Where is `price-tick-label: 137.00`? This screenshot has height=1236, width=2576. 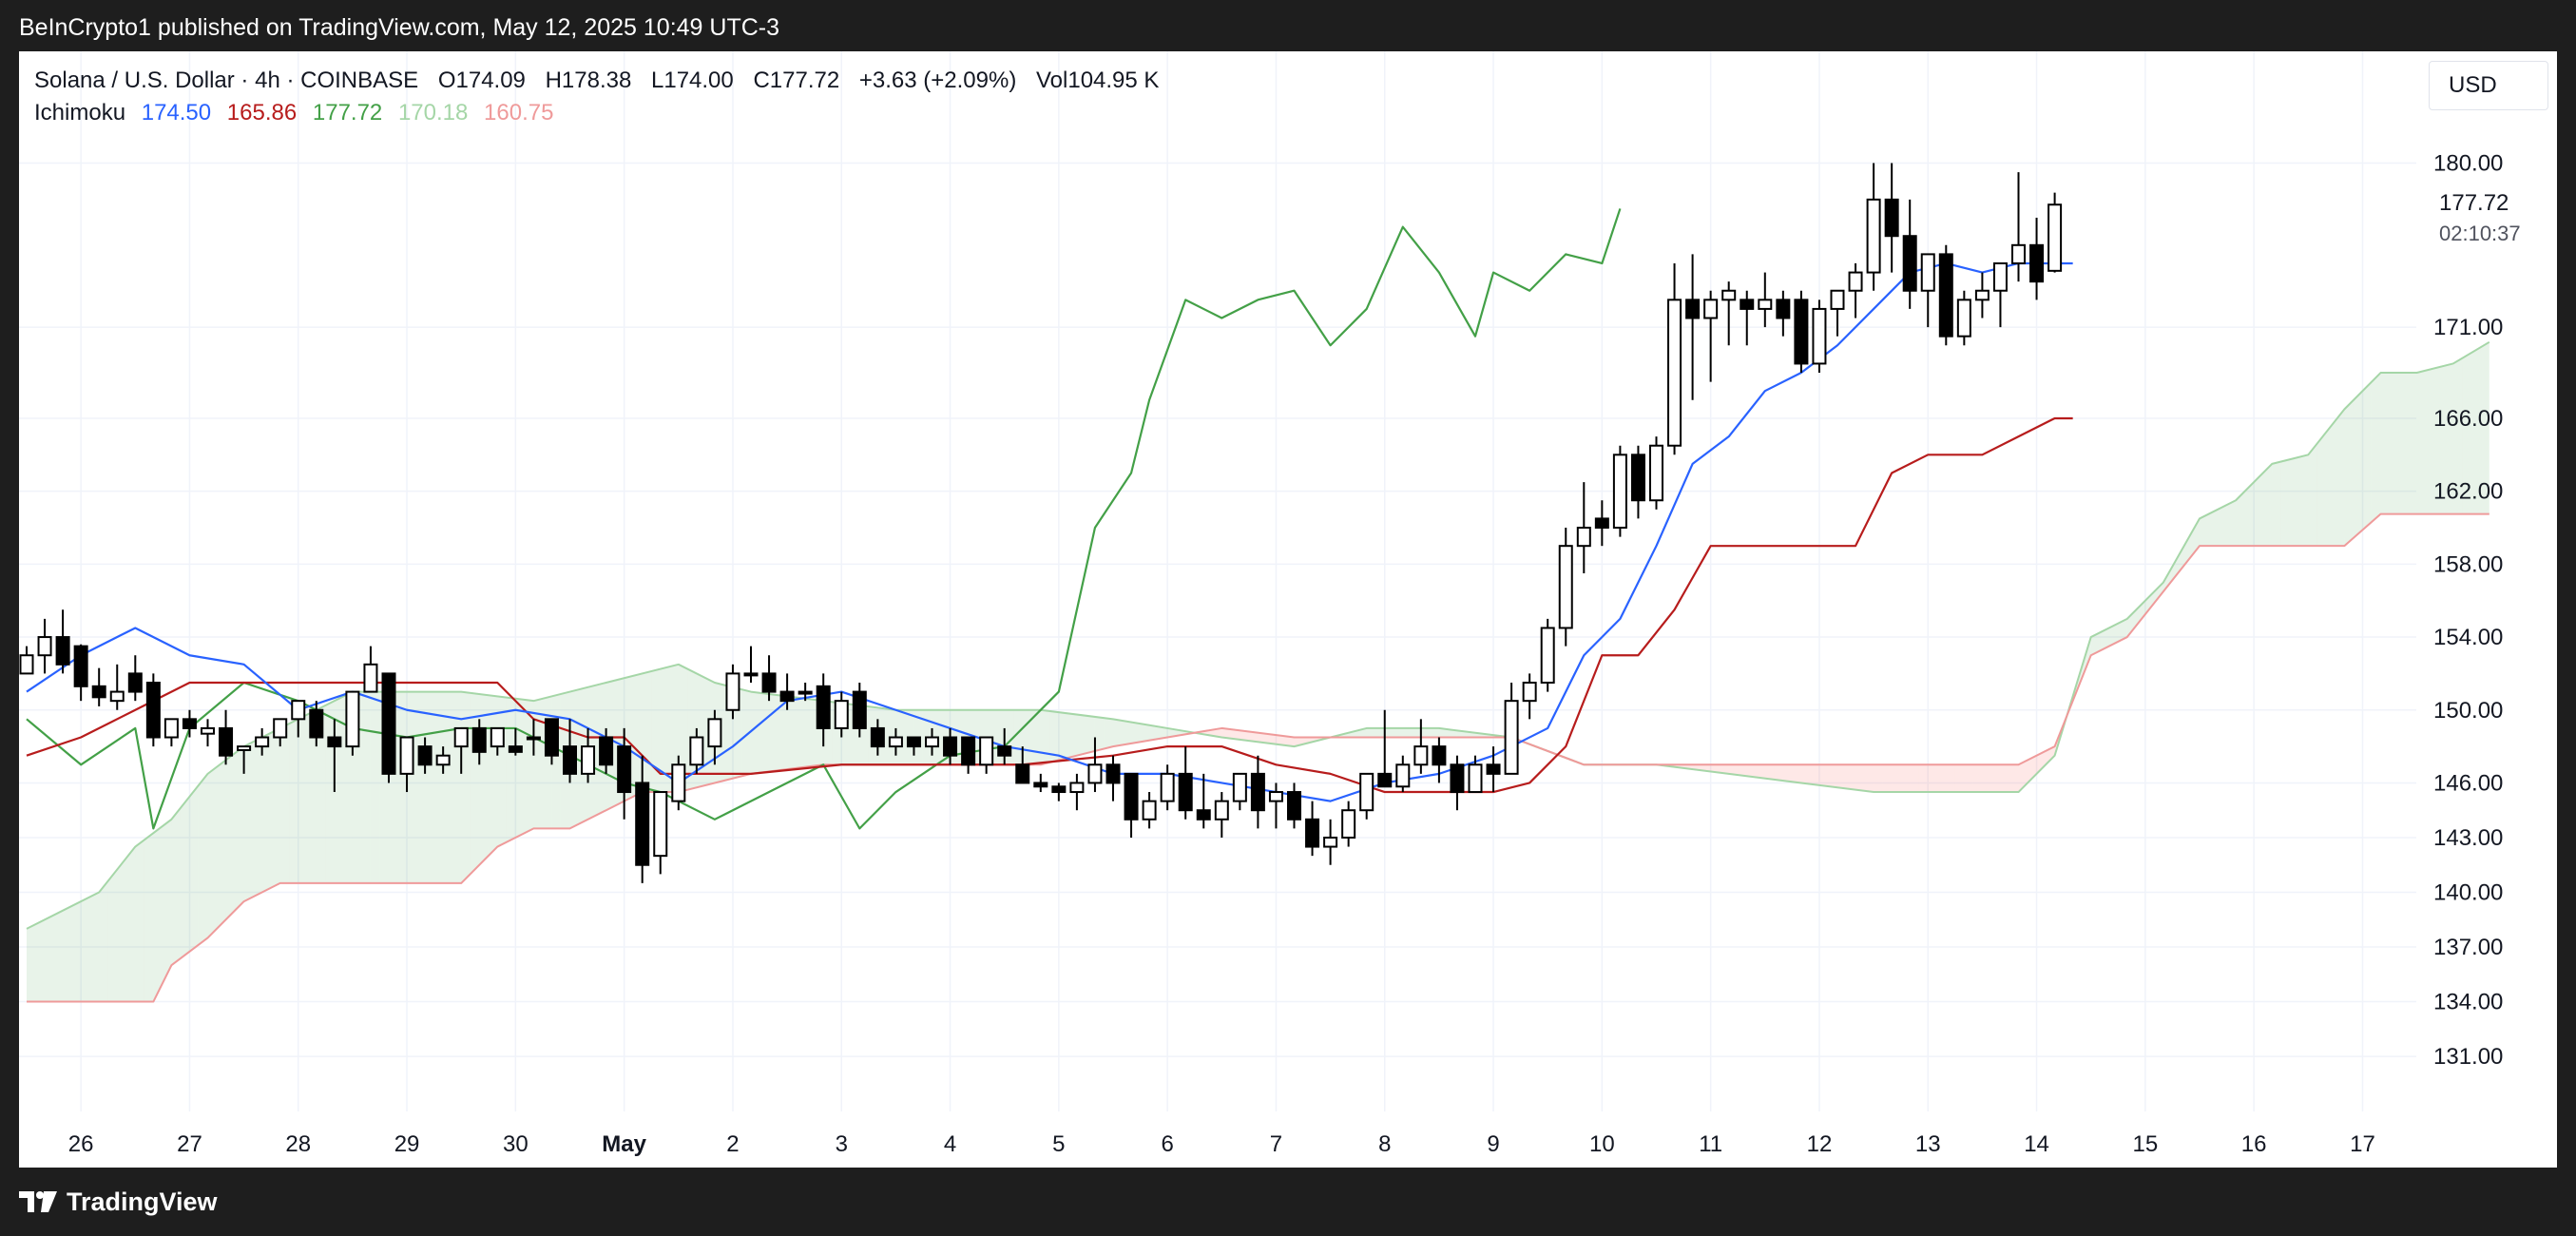 price-tick-label: 137.00 is located at coordinates (2468, 948).